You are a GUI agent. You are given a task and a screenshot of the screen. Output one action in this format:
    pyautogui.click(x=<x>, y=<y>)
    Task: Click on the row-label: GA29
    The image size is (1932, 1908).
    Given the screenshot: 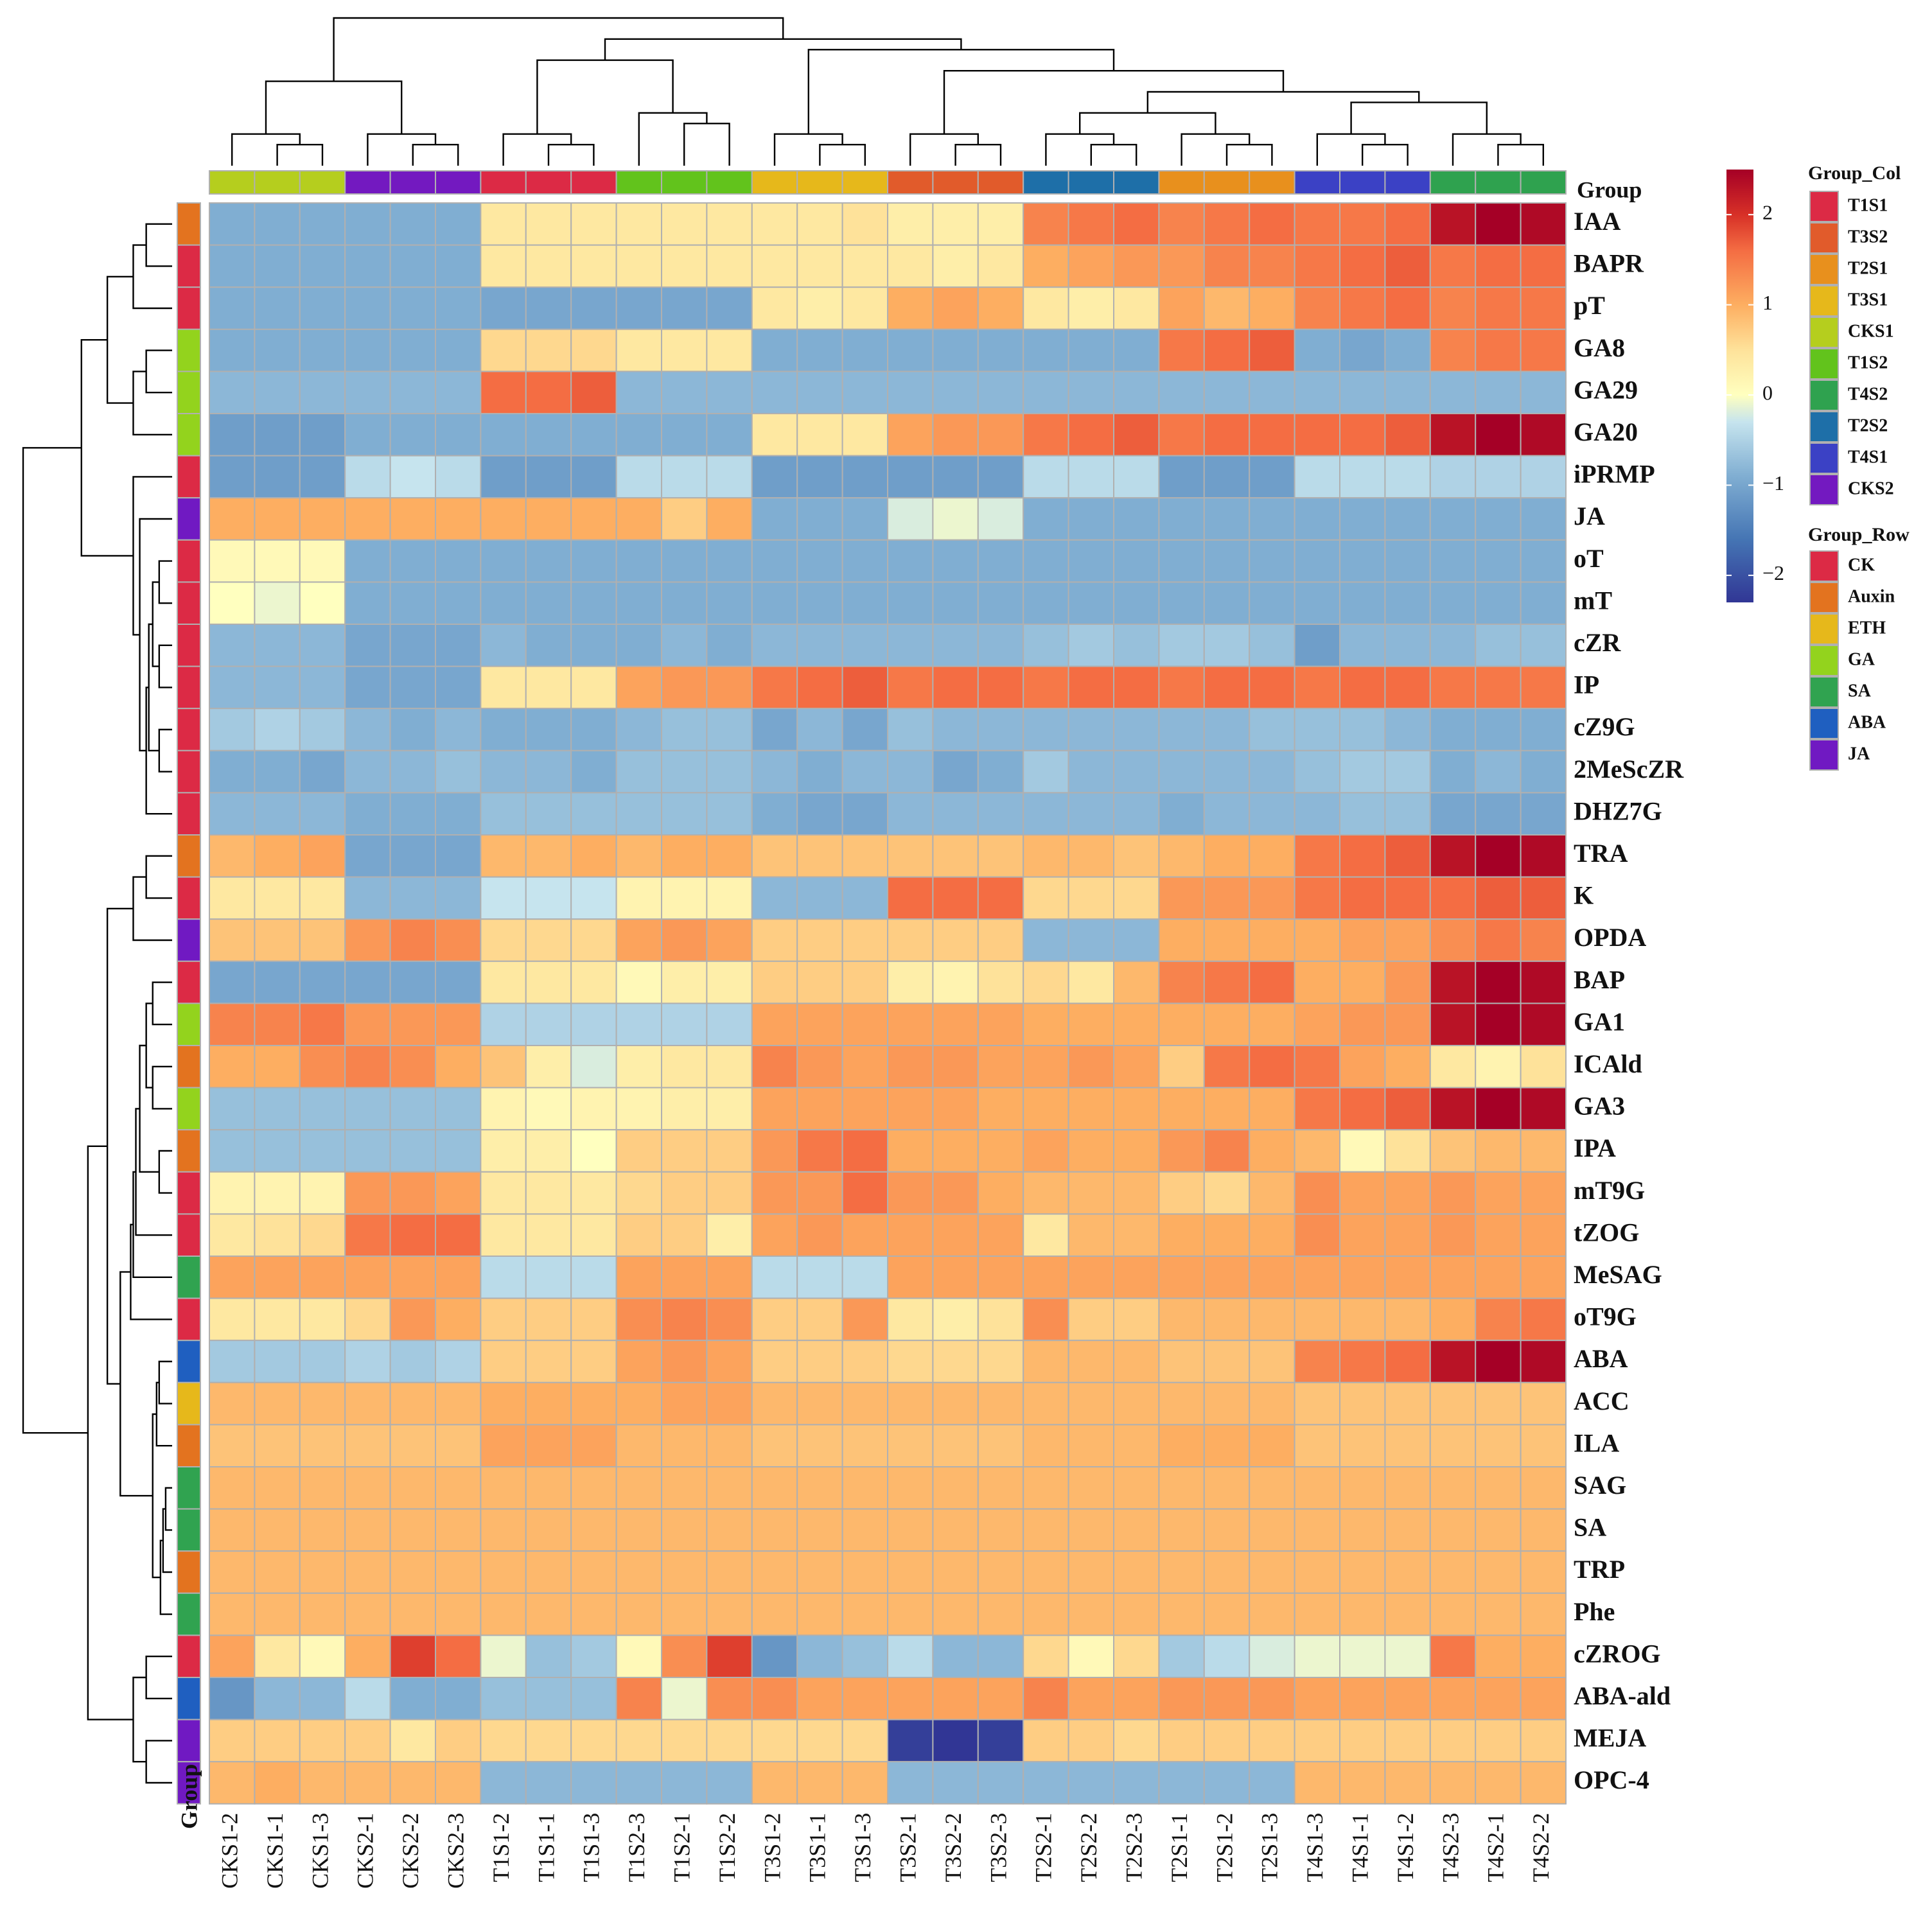 What is the action you would take?
    pyautogui.click(x=1606, y=389)
    